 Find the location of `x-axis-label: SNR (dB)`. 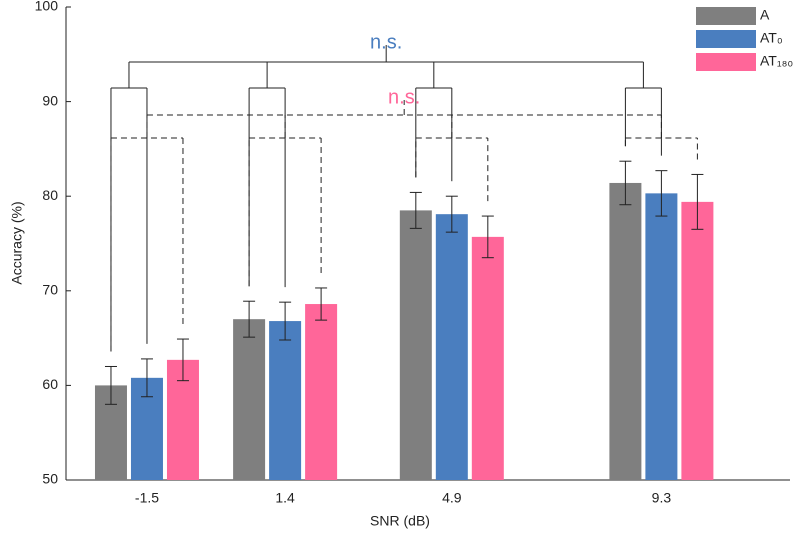

x-axis-label: SNR (dB) is located at coordinates (400, 521).